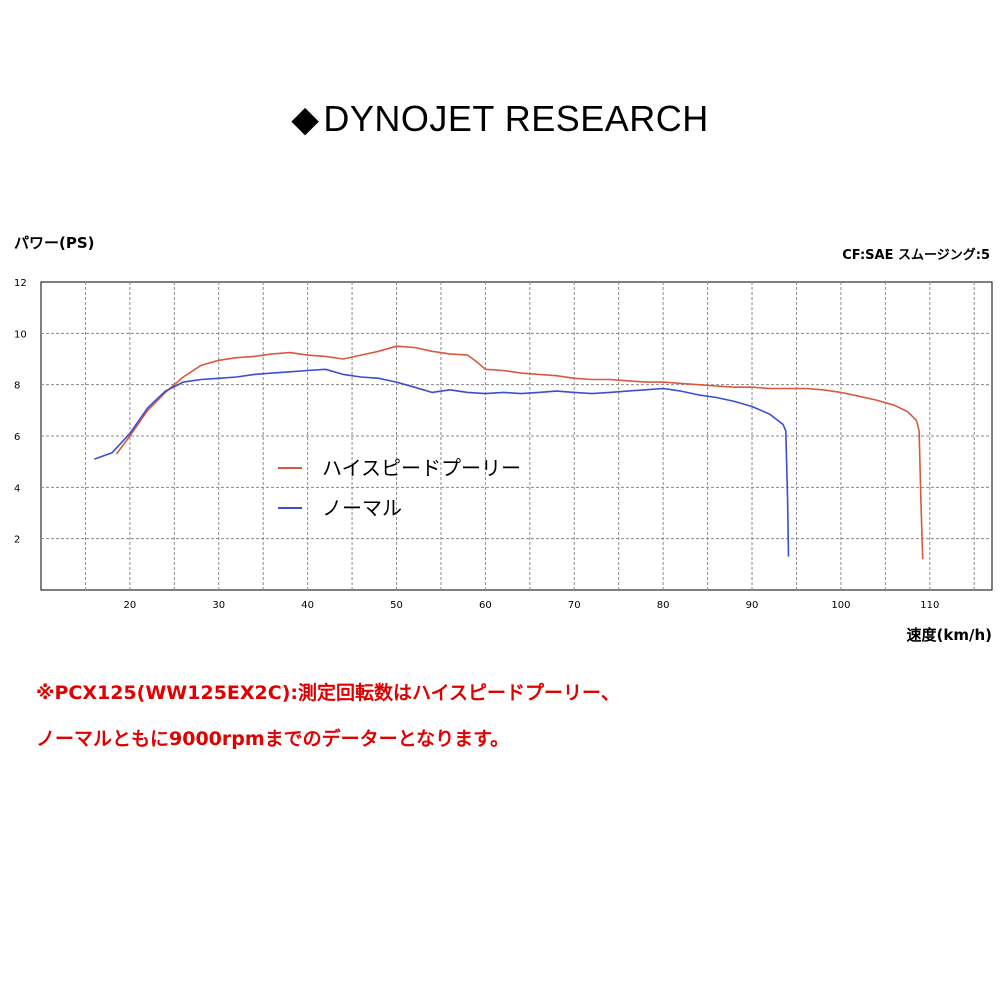  What do you see at coordinates (328, 693) in the screenshot?
I see `footnote-line-1: ※PCX125(WW125EX2C):測定回転数はハイスピードプーリー、` at bounding box center [328, 693].